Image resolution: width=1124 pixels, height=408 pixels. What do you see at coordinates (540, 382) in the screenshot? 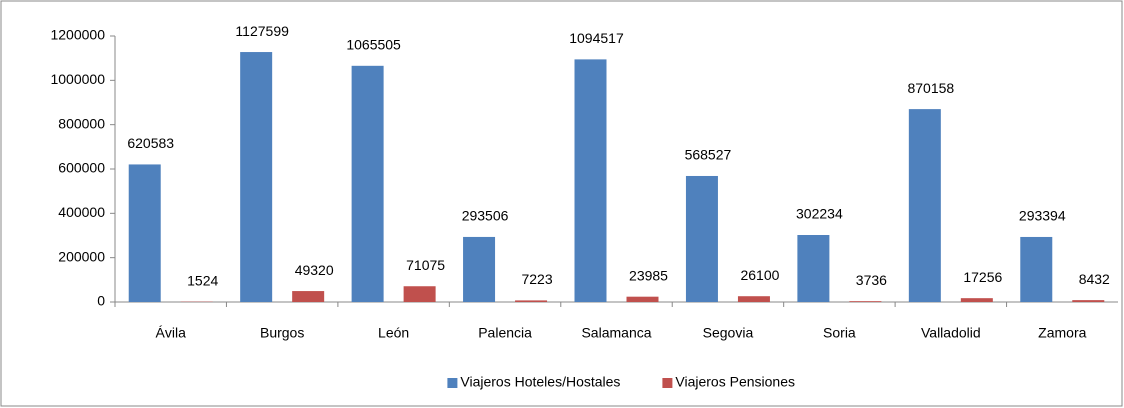
I see `legend-label: Viajeros Hoteles/Hostales` at bounding box center [540, 382].